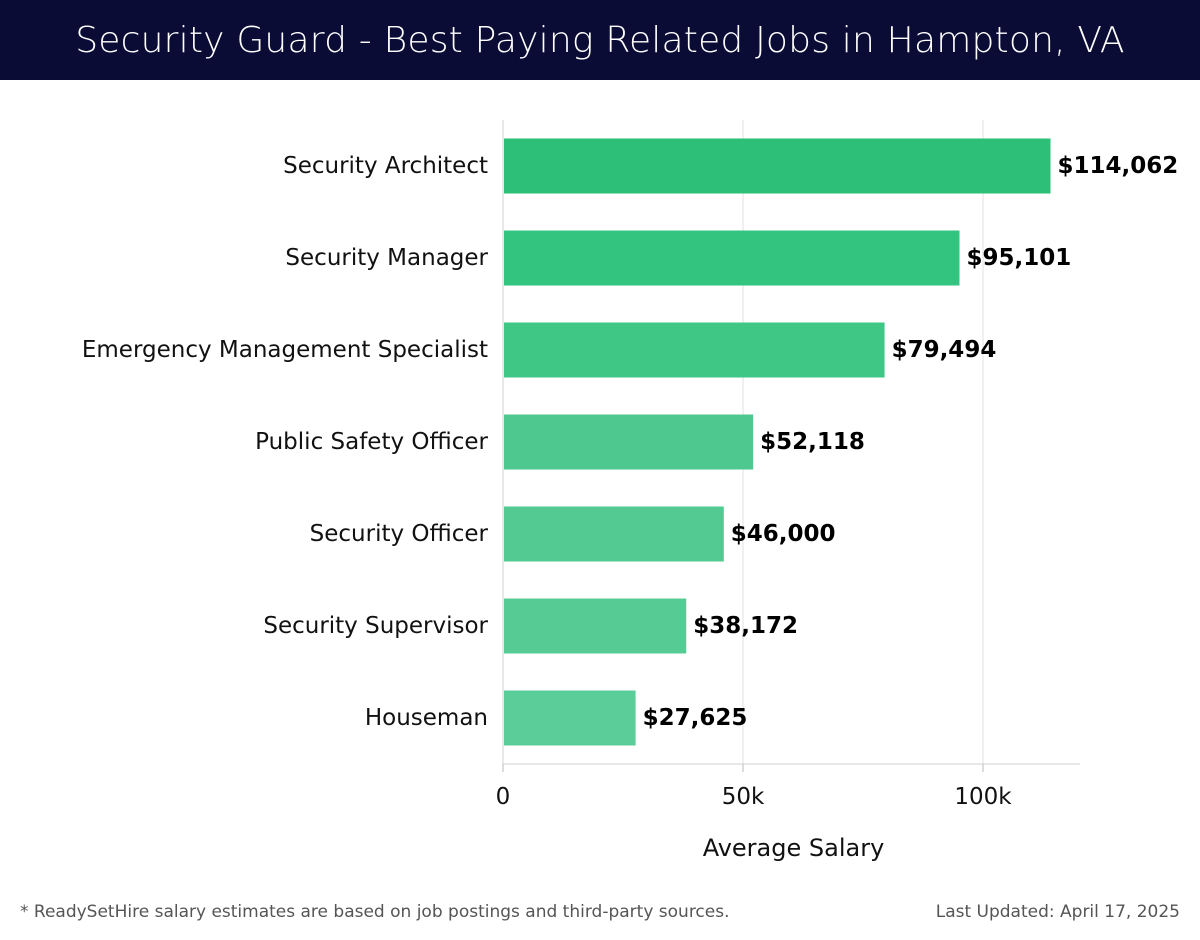  I want to click on x-tick-label: 100k, so click(983, 797).